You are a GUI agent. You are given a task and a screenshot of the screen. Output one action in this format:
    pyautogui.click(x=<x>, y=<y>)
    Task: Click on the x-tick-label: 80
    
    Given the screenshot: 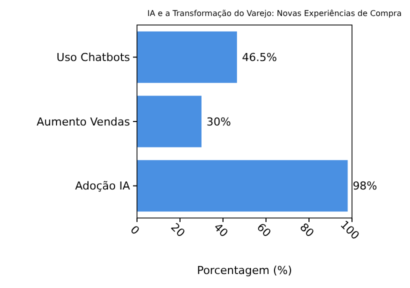 What is the action you would take?
    pyautogui.click(x=306, y=230)
    